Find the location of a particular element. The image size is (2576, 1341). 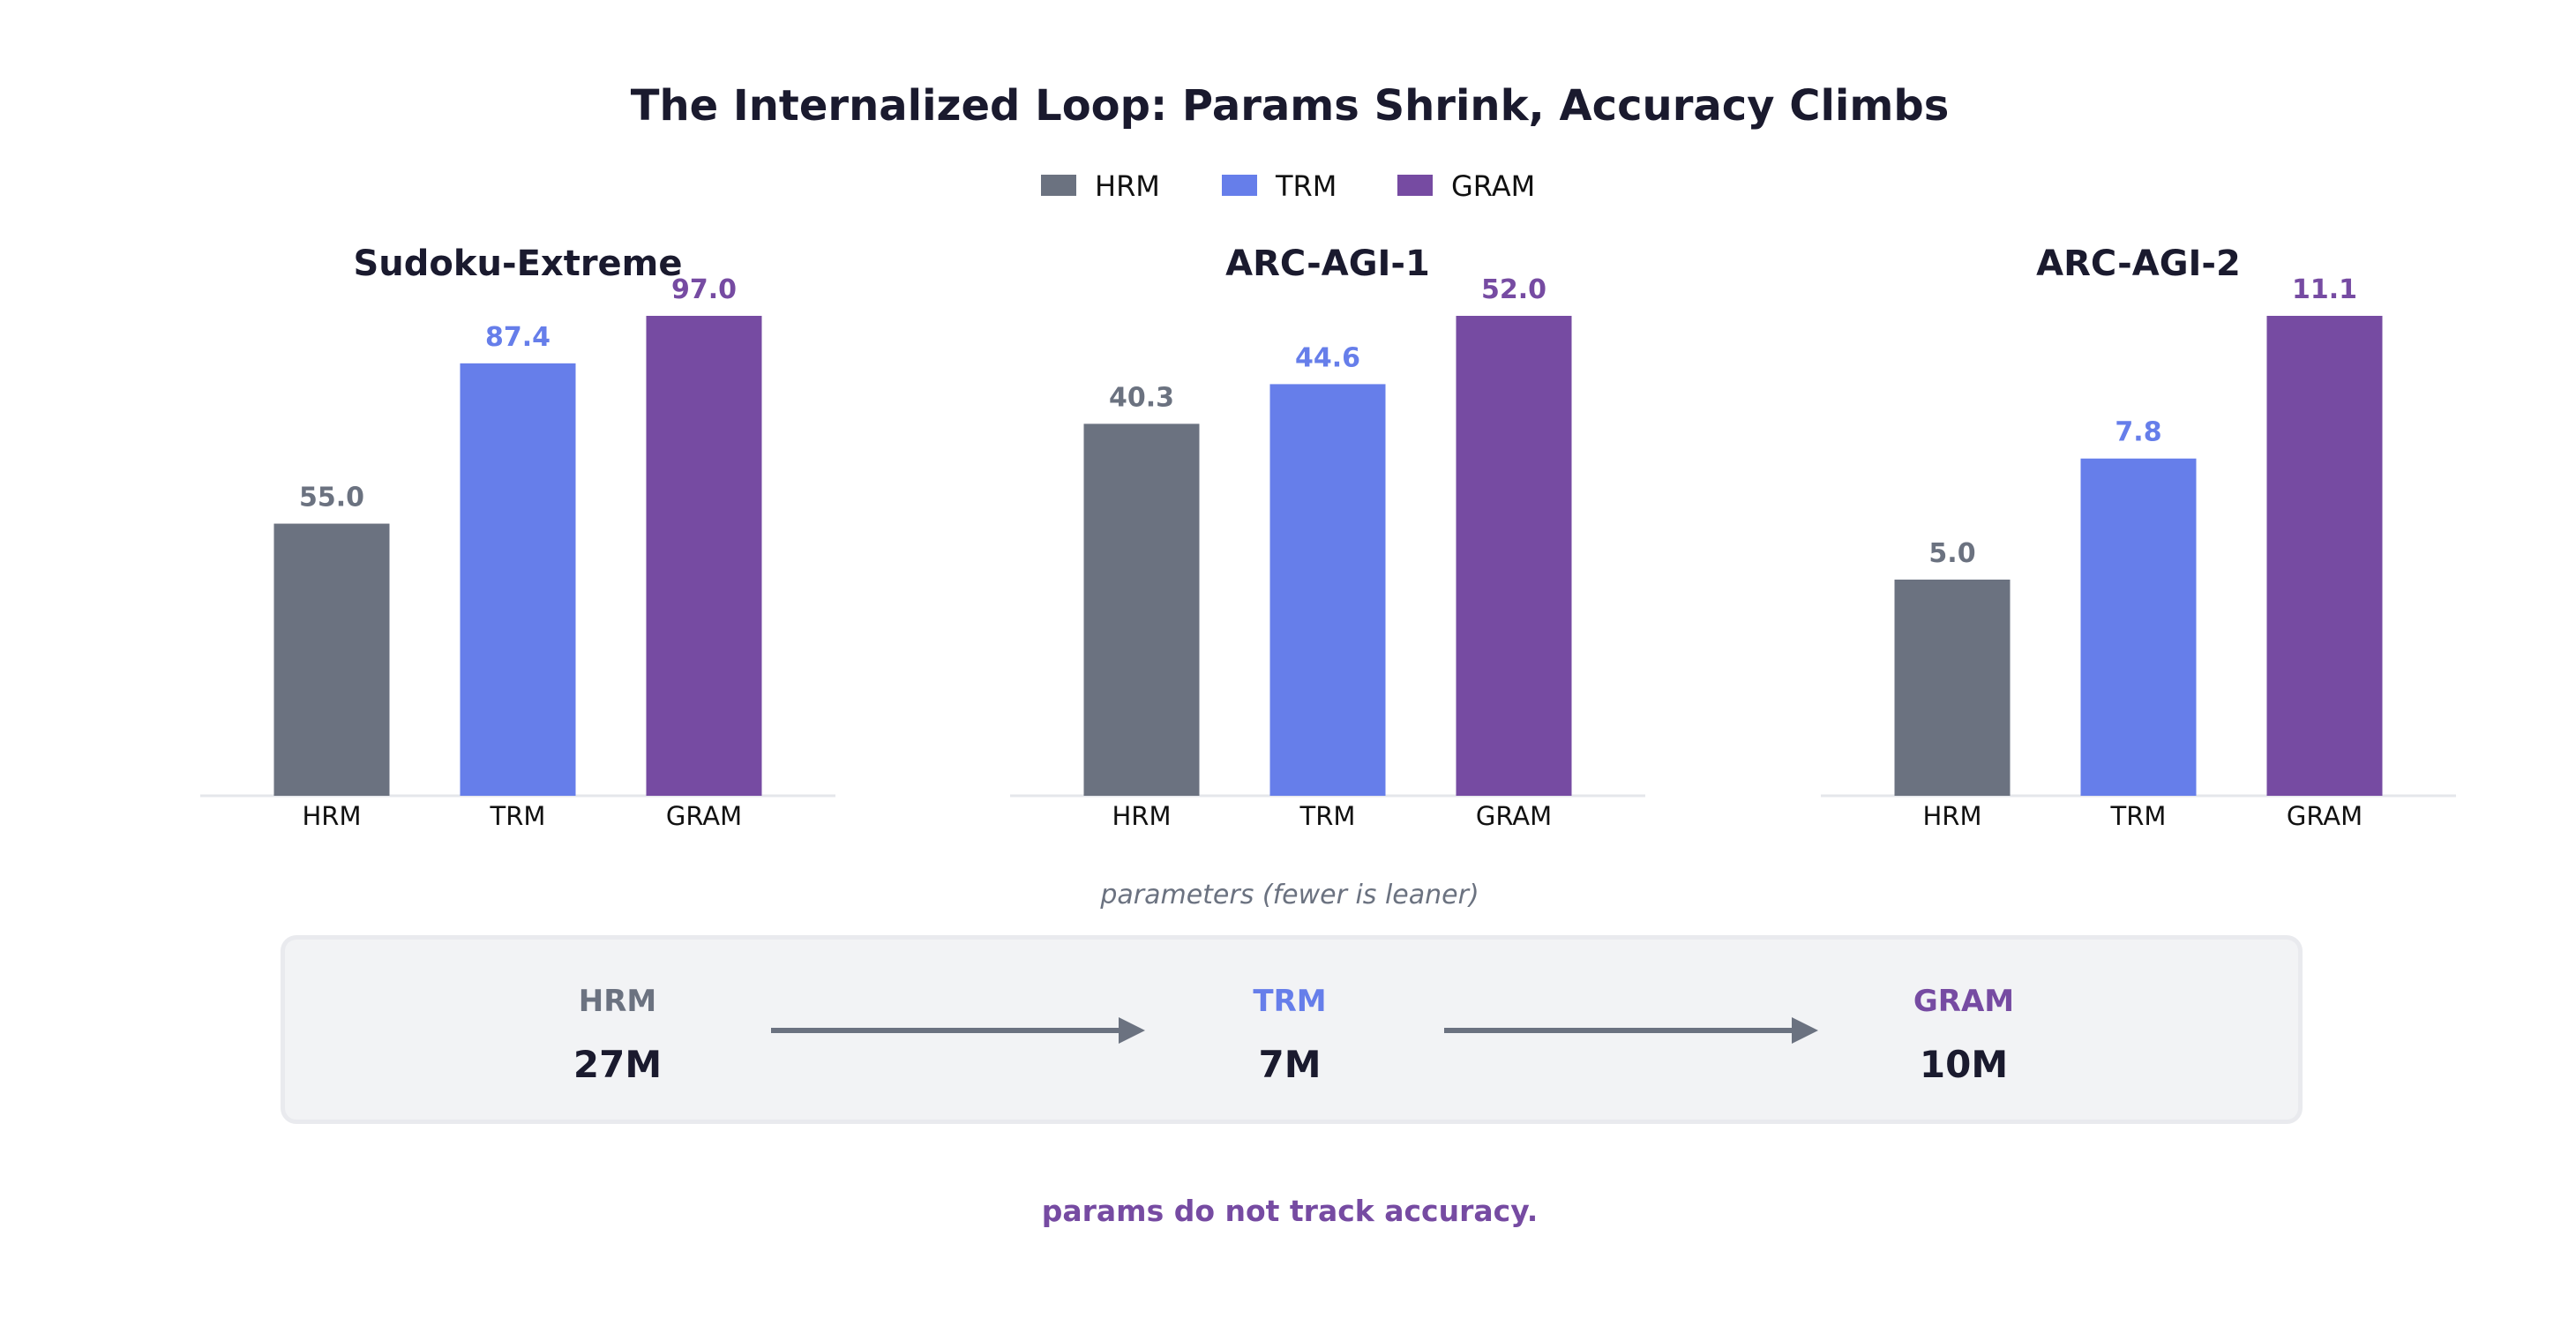

panel-title: ARC-AGI-1 is located at coordinates (1328, 263).